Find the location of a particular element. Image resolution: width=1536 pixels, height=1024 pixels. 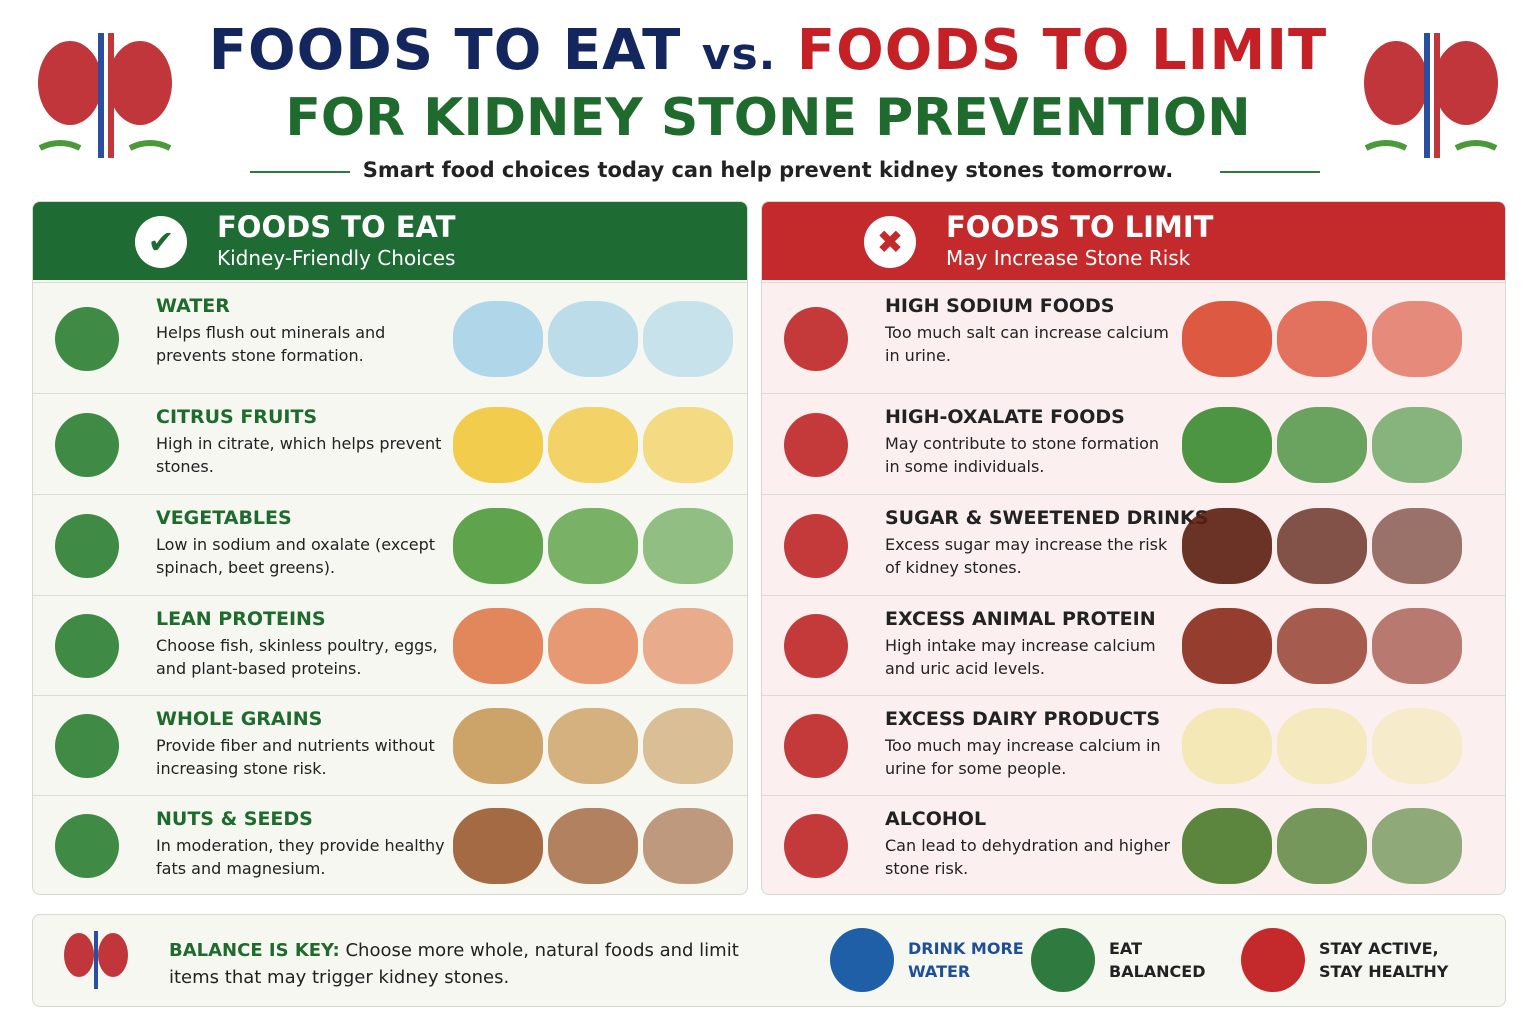

item-name: WHOLE GRAINS is located at coordinates (239, 719).